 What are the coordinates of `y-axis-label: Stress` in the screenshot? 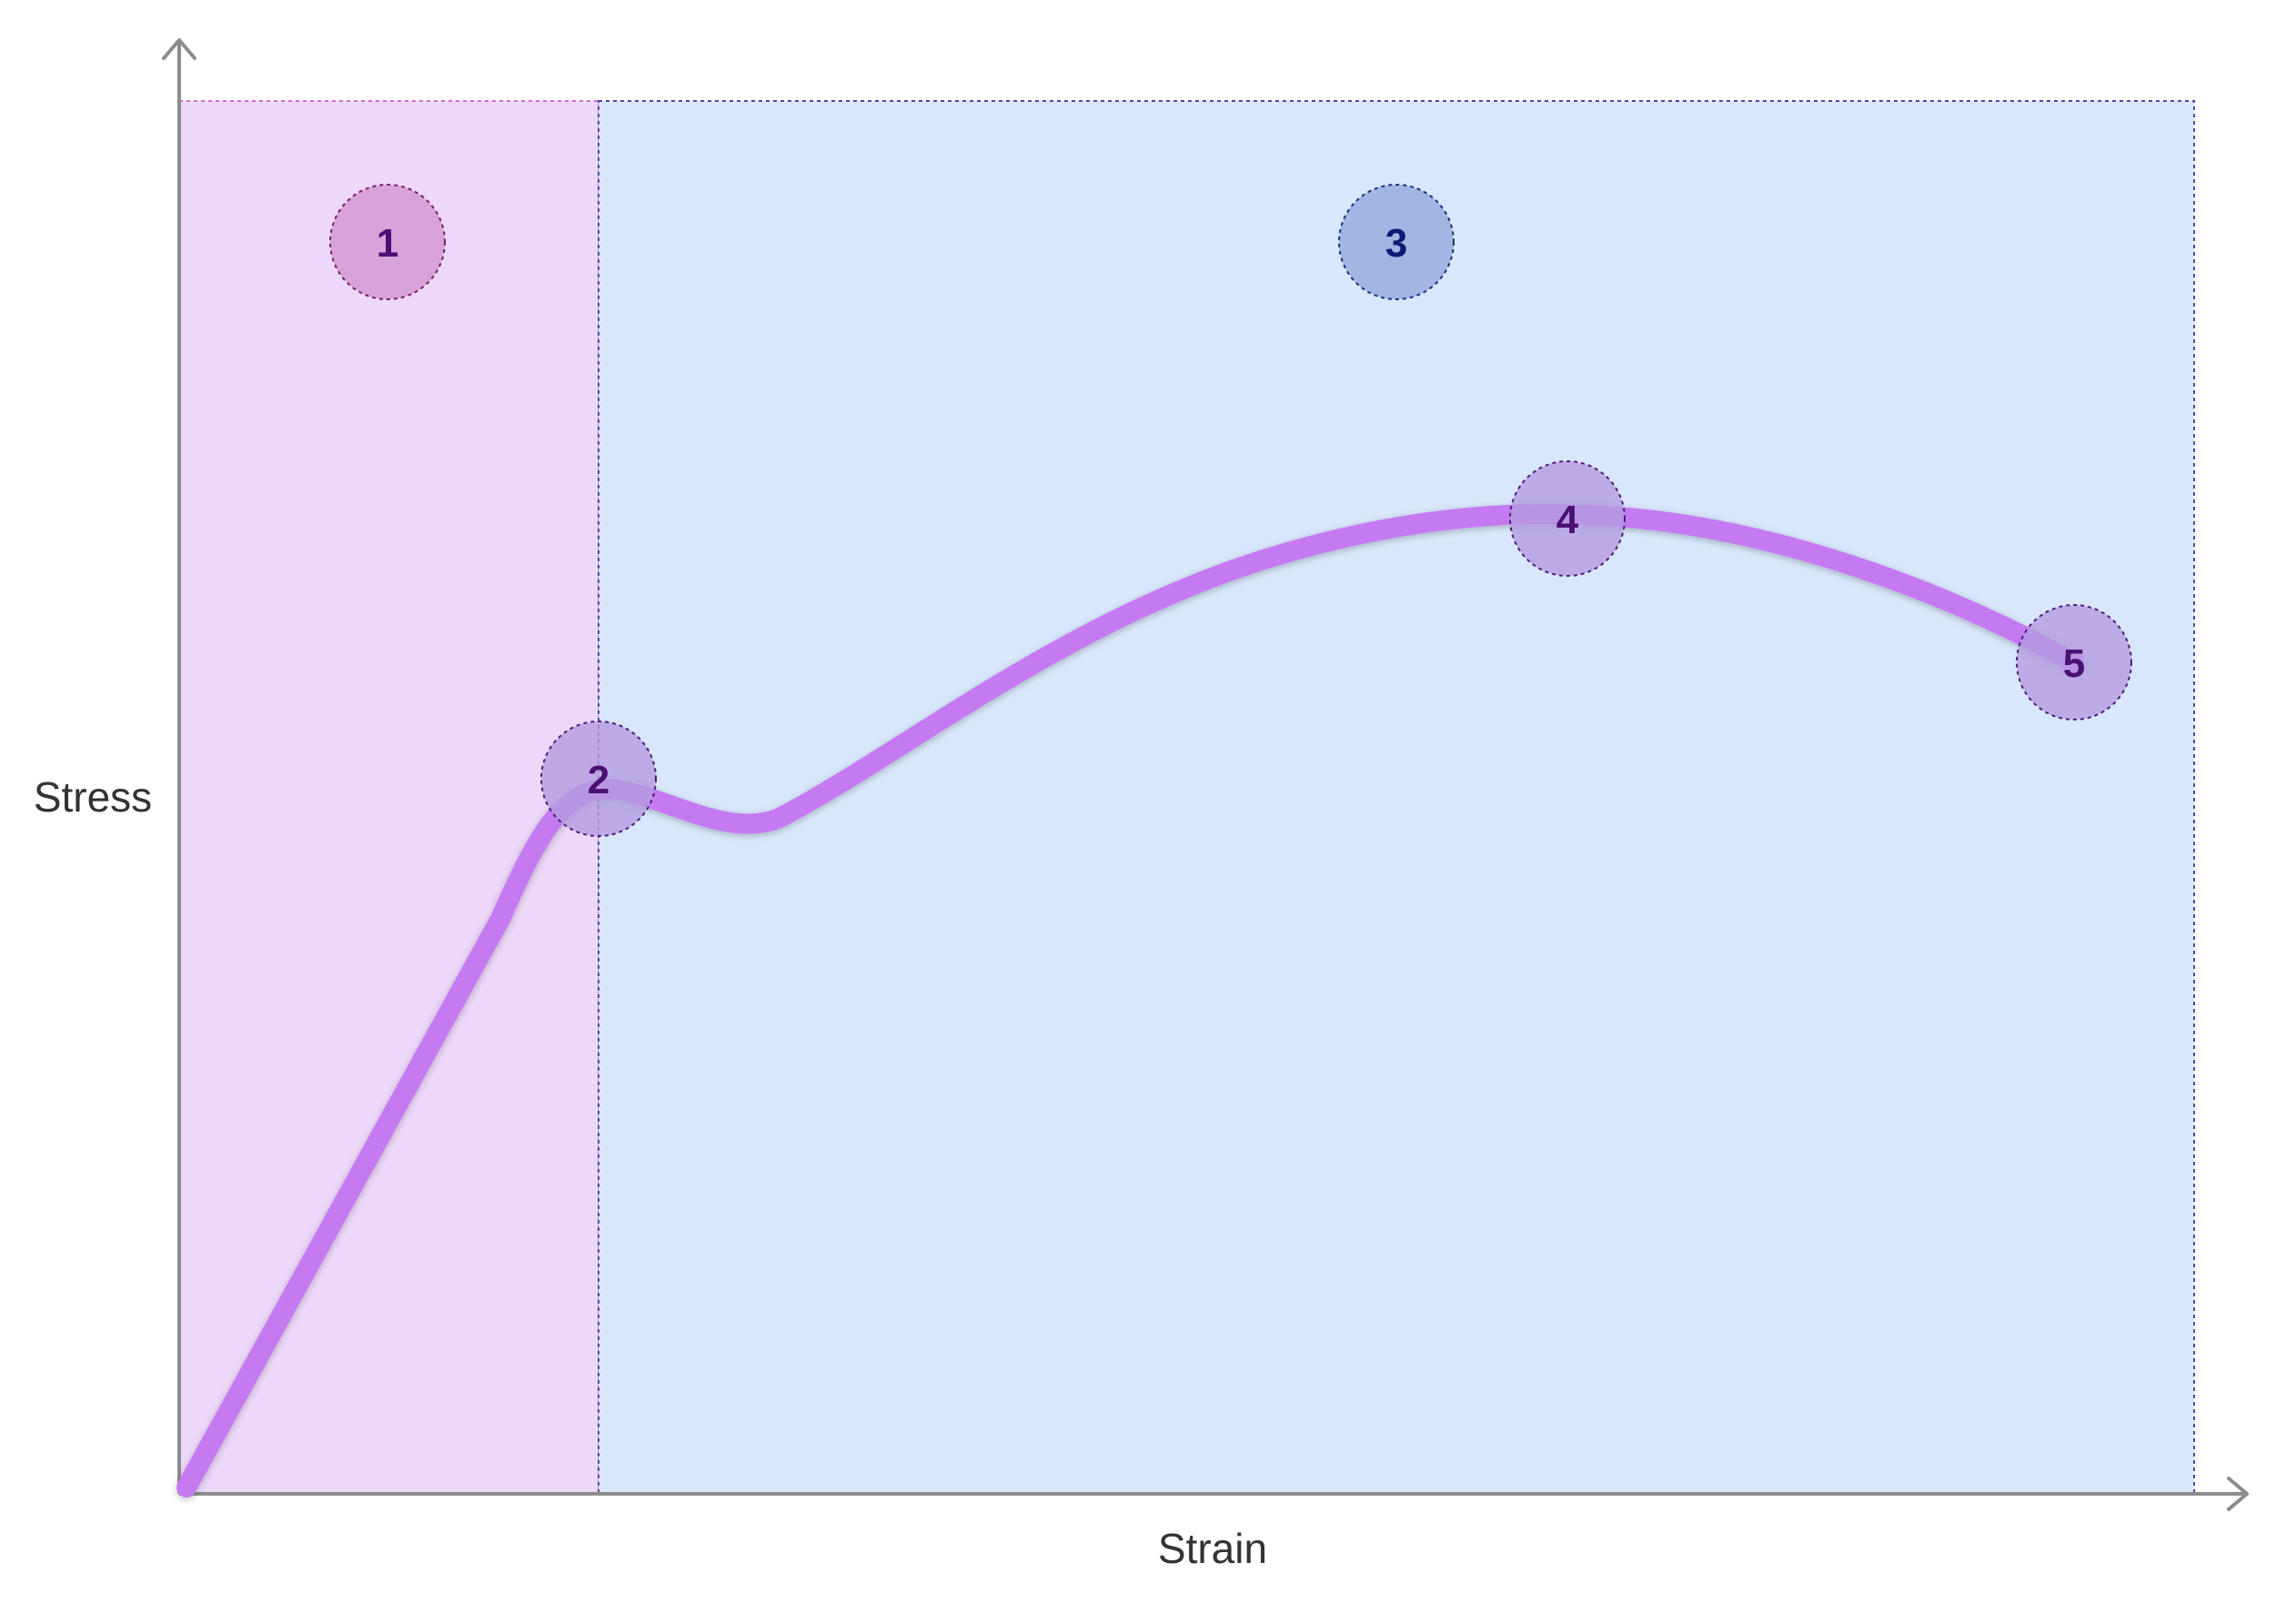 It's located at (93, 797).